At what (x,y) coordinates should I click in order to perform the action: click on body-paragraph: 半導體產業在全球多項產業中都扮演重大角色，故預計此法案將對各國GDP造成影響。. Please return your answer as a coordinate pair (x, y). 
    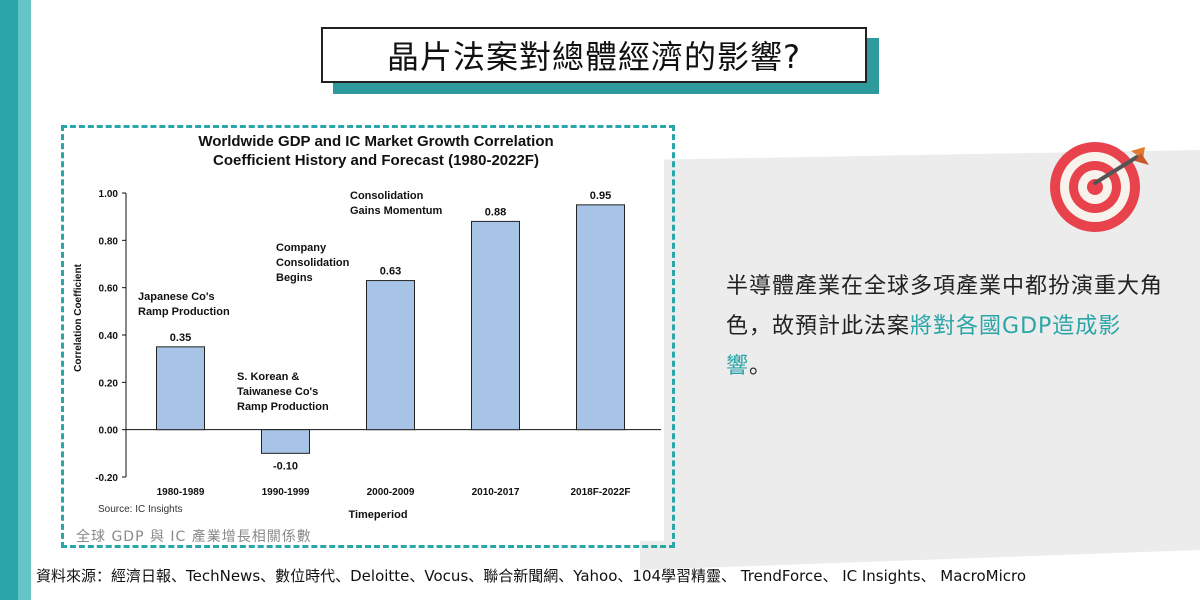
    Looking at the image, I should click on (946, 327).